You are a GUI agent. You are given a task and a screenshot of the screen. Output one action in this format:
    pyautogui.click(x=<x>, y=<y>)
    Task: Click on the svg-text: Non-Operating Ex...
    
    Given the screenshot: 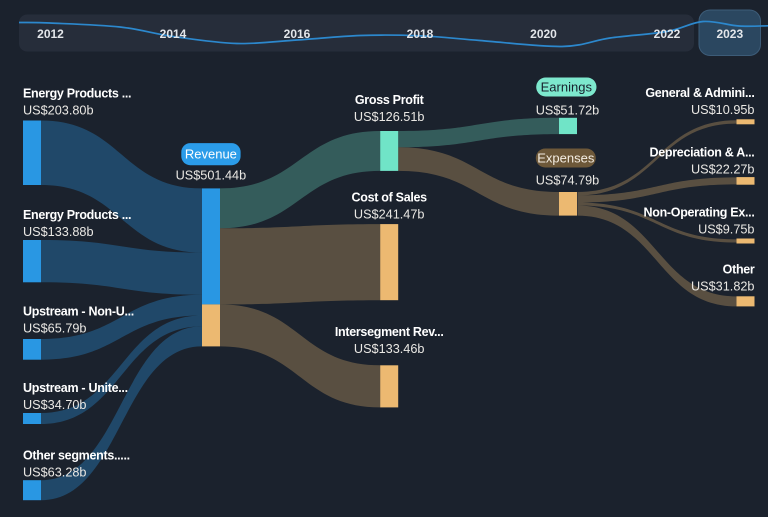 What is the action you would take?
    pyautogui.click(x=699, y=213)
    